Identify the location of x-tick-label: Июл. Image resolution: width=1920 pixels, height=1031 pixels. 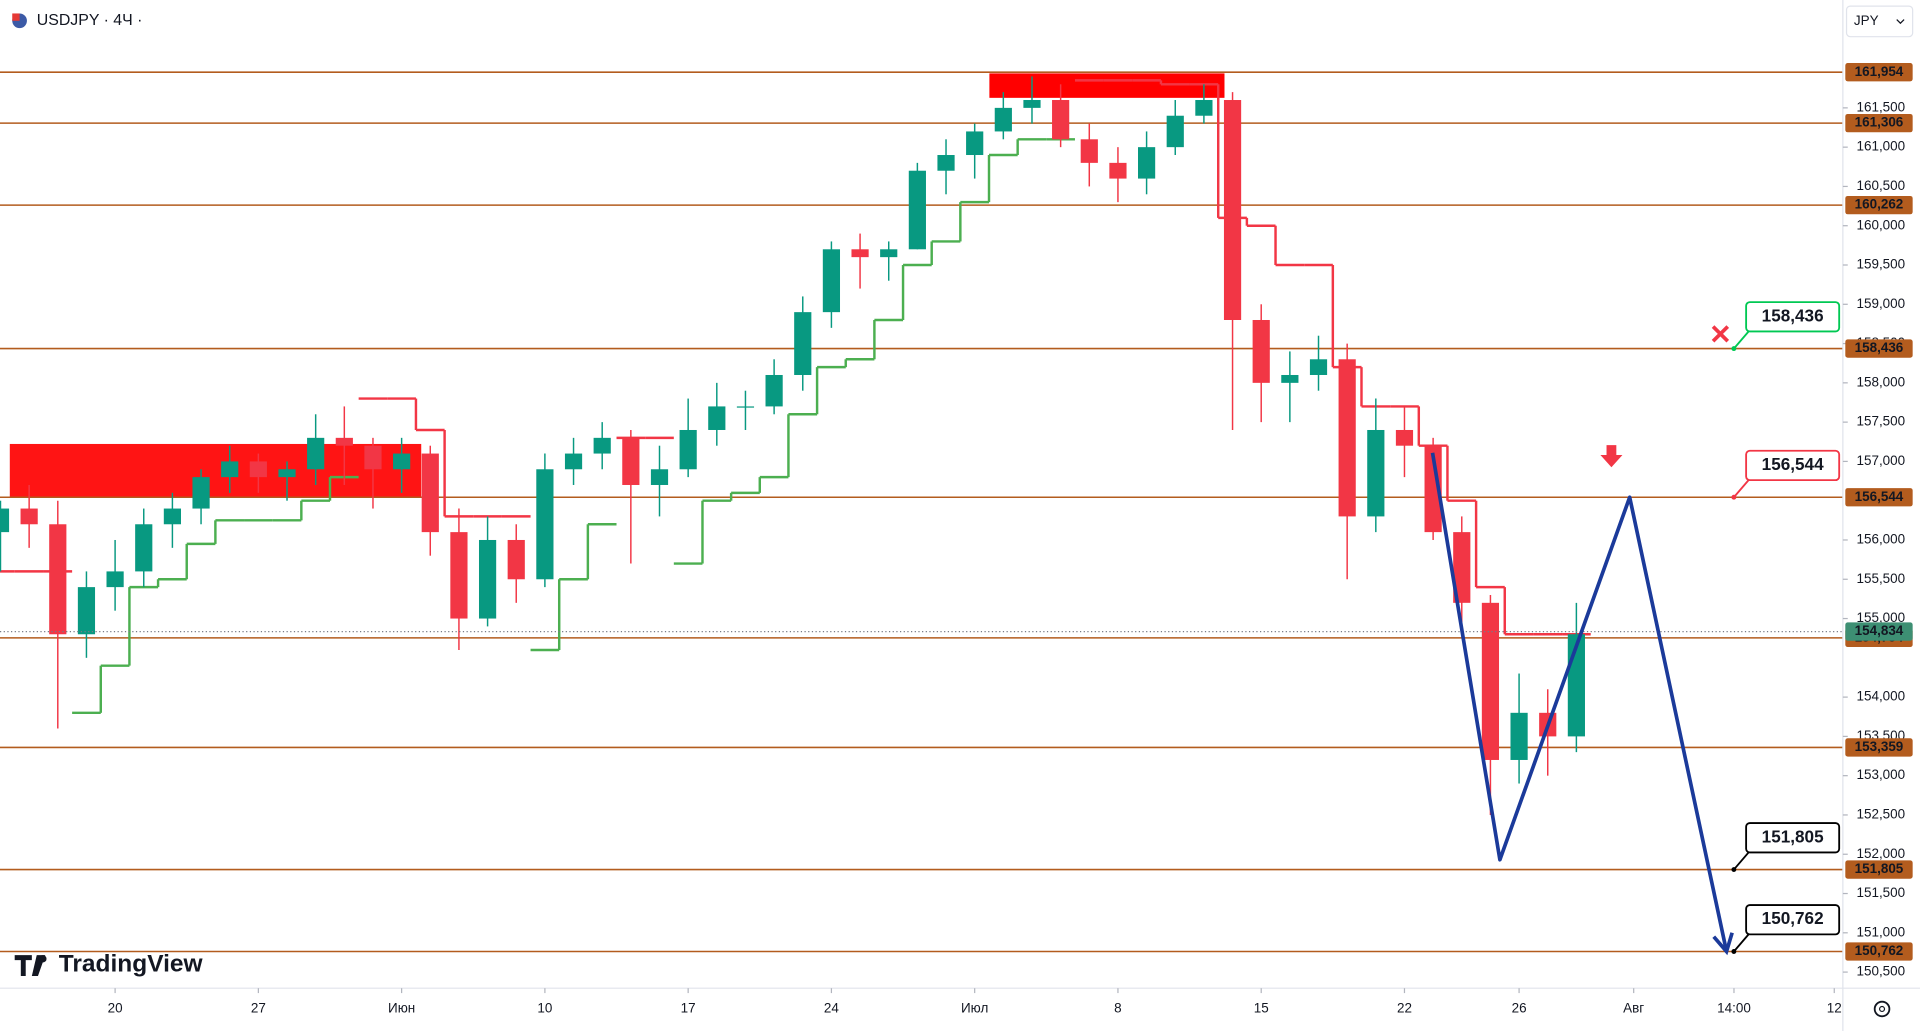
(974, 1008).